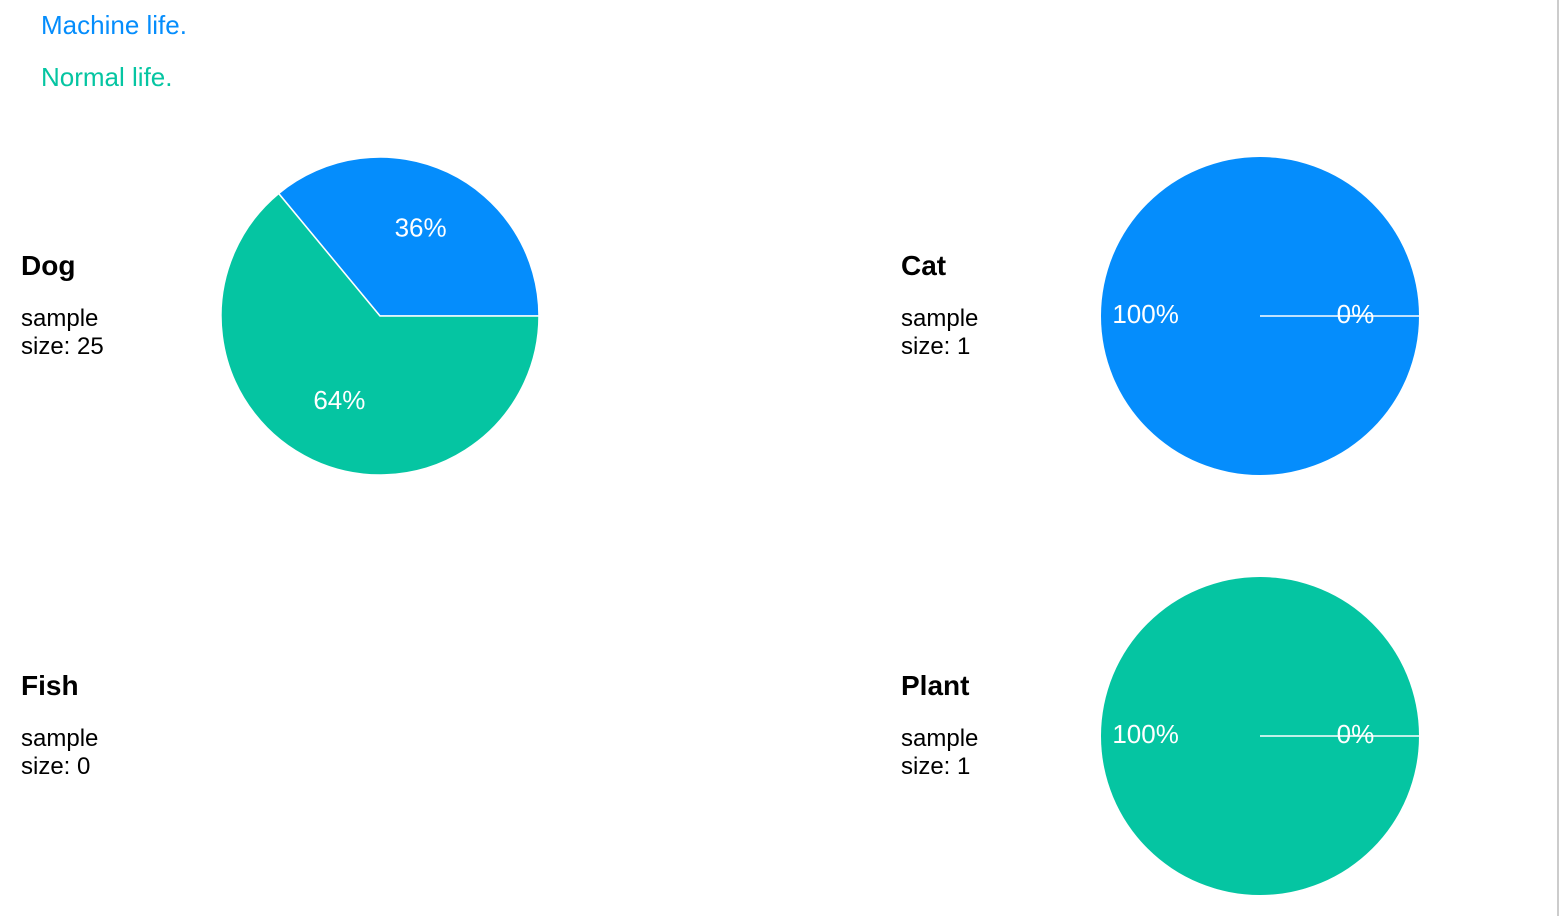 Image resolution: width=1562 pixels, height=916 pixels. I want to click on chart-subtitle: sample size: 0, so click(60, 752).